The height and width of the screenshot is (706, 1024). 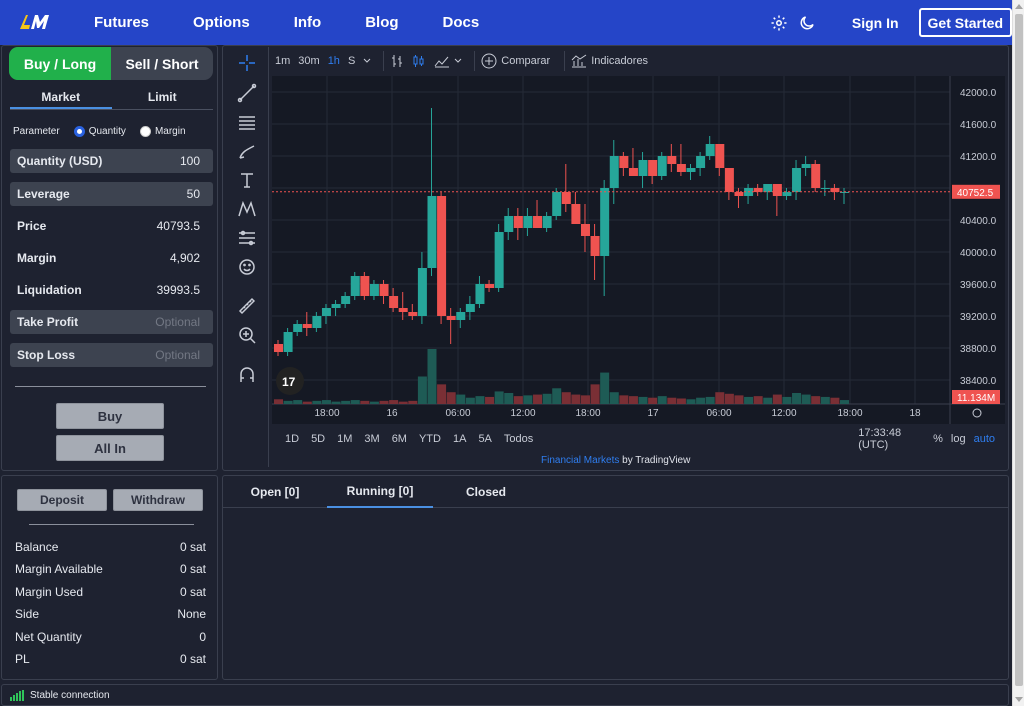 What do you see at coordinates (459, 438) in the screenshot?
I see `range-1a: 1A` at bounding box center [459, 438].